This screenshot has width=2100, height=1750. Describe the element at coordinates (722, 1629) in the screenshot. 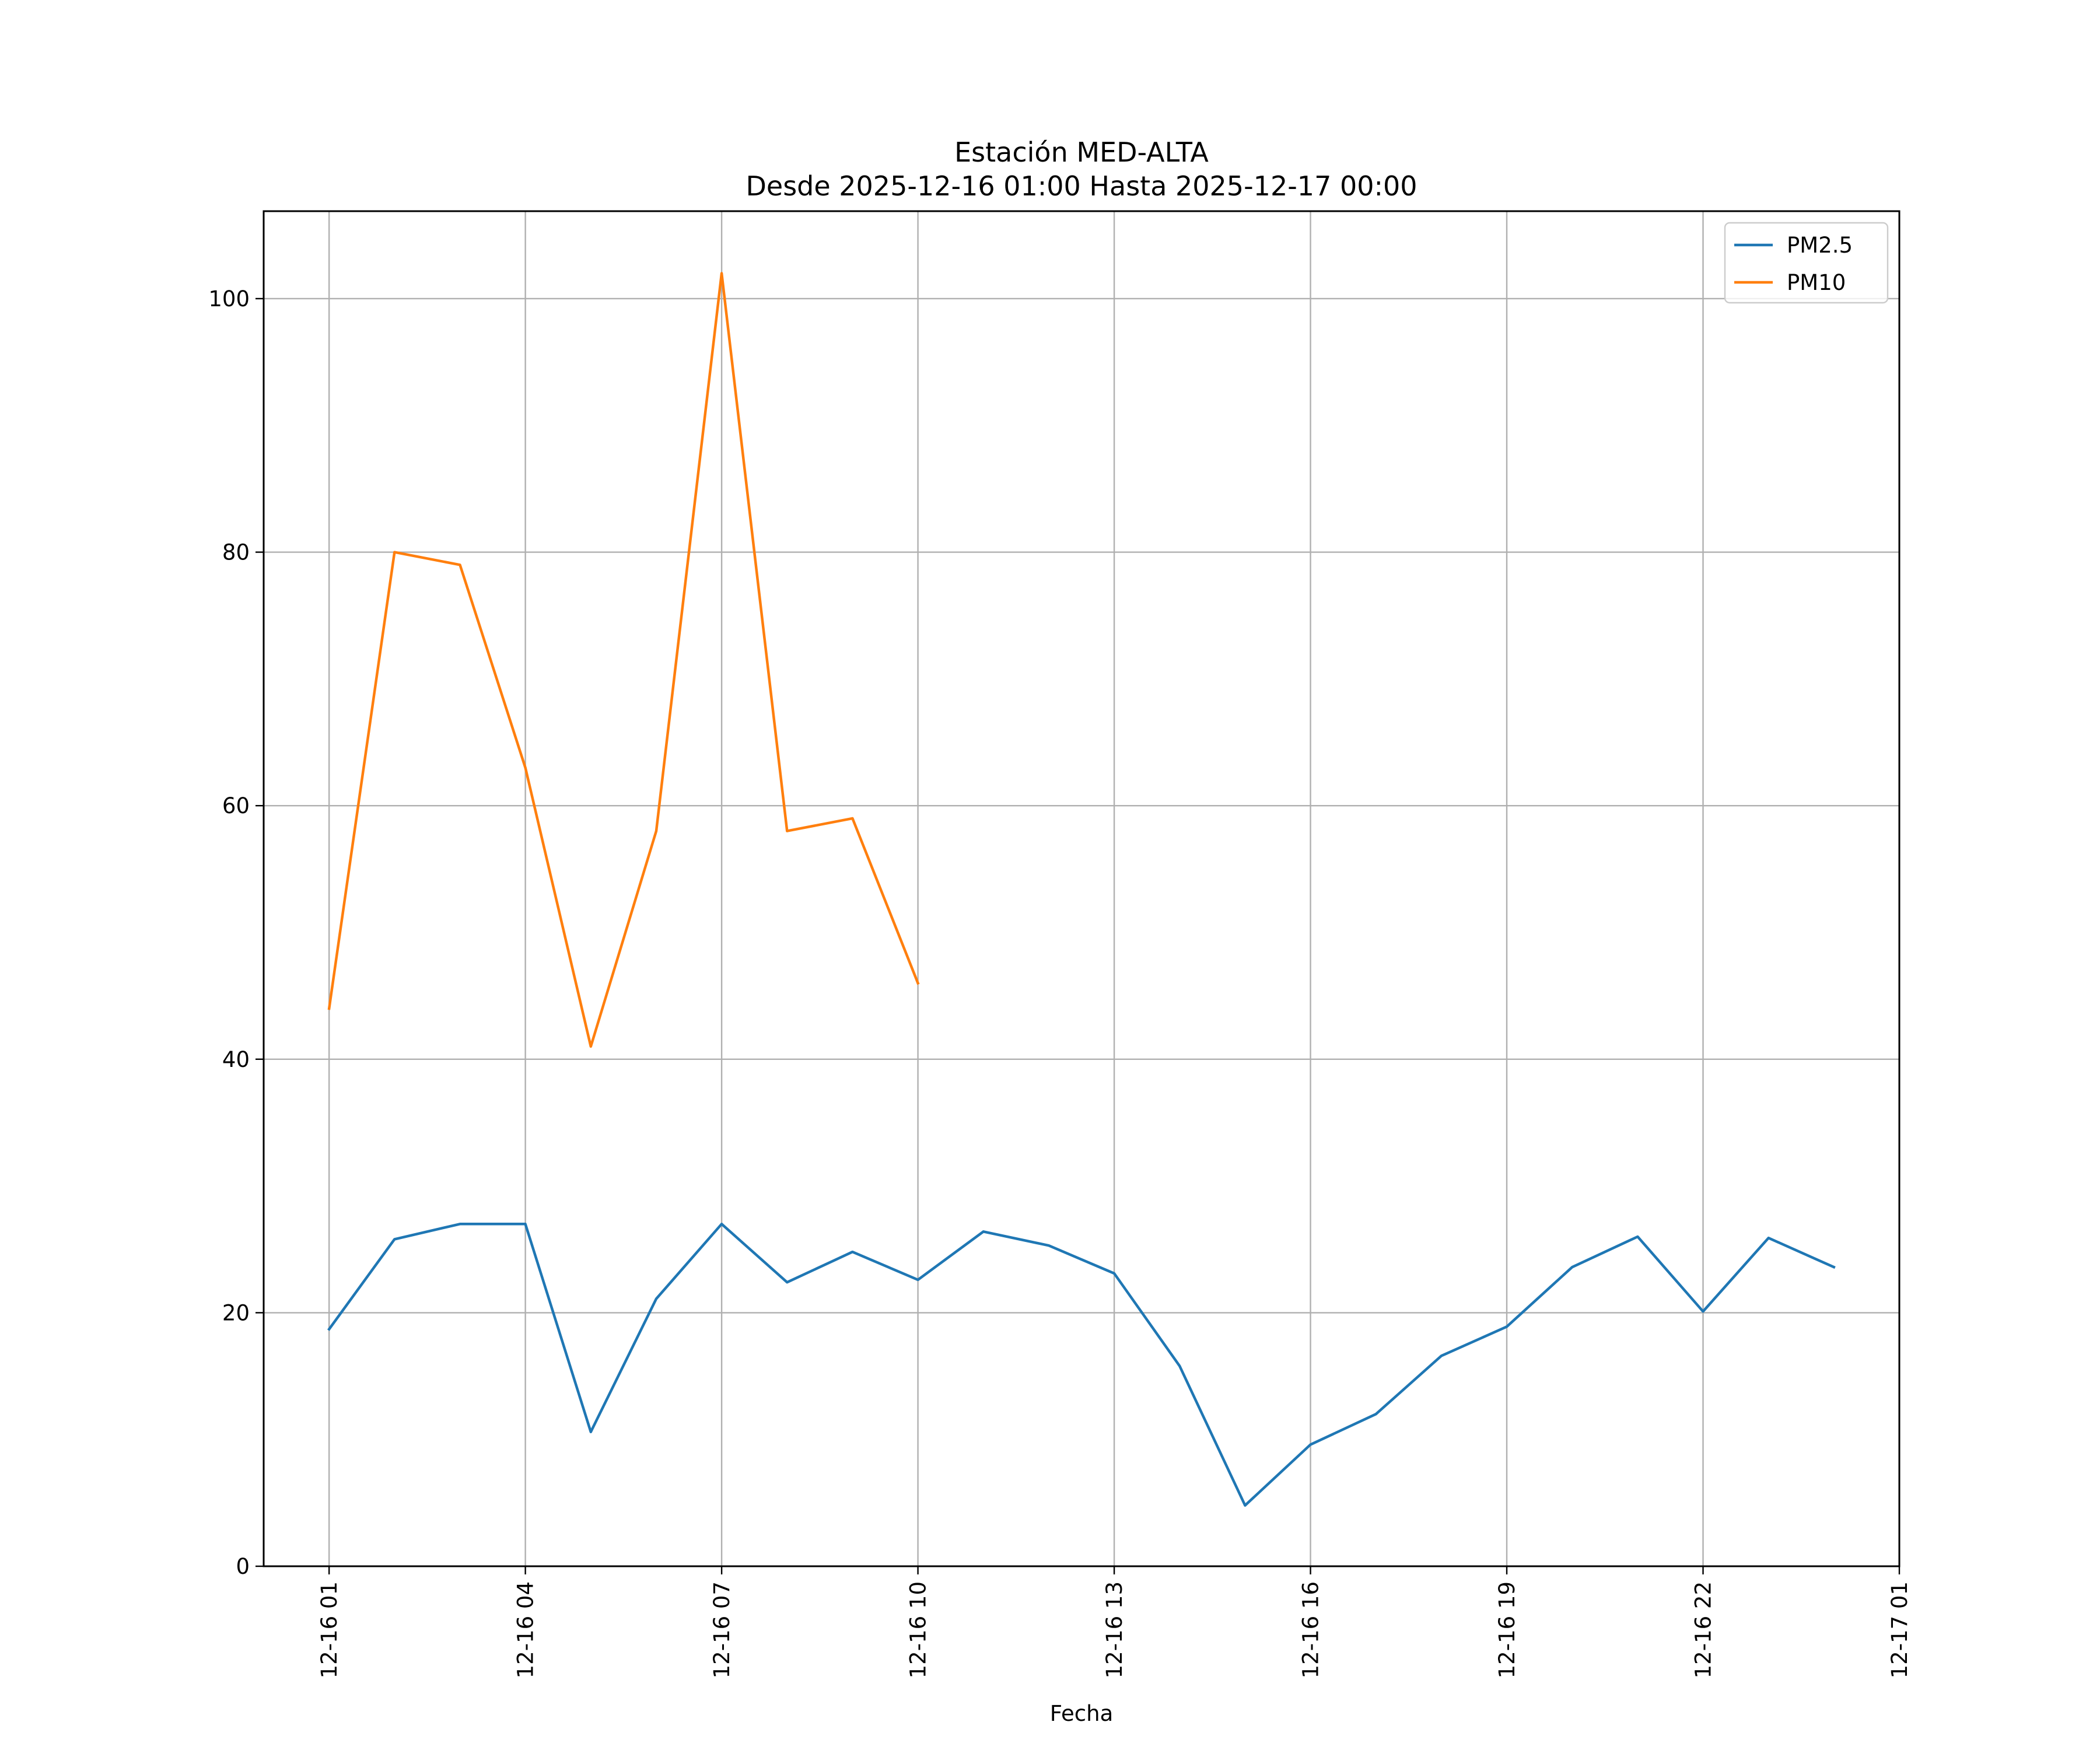

I see `x-tick-label: 12-16 07` at that location.